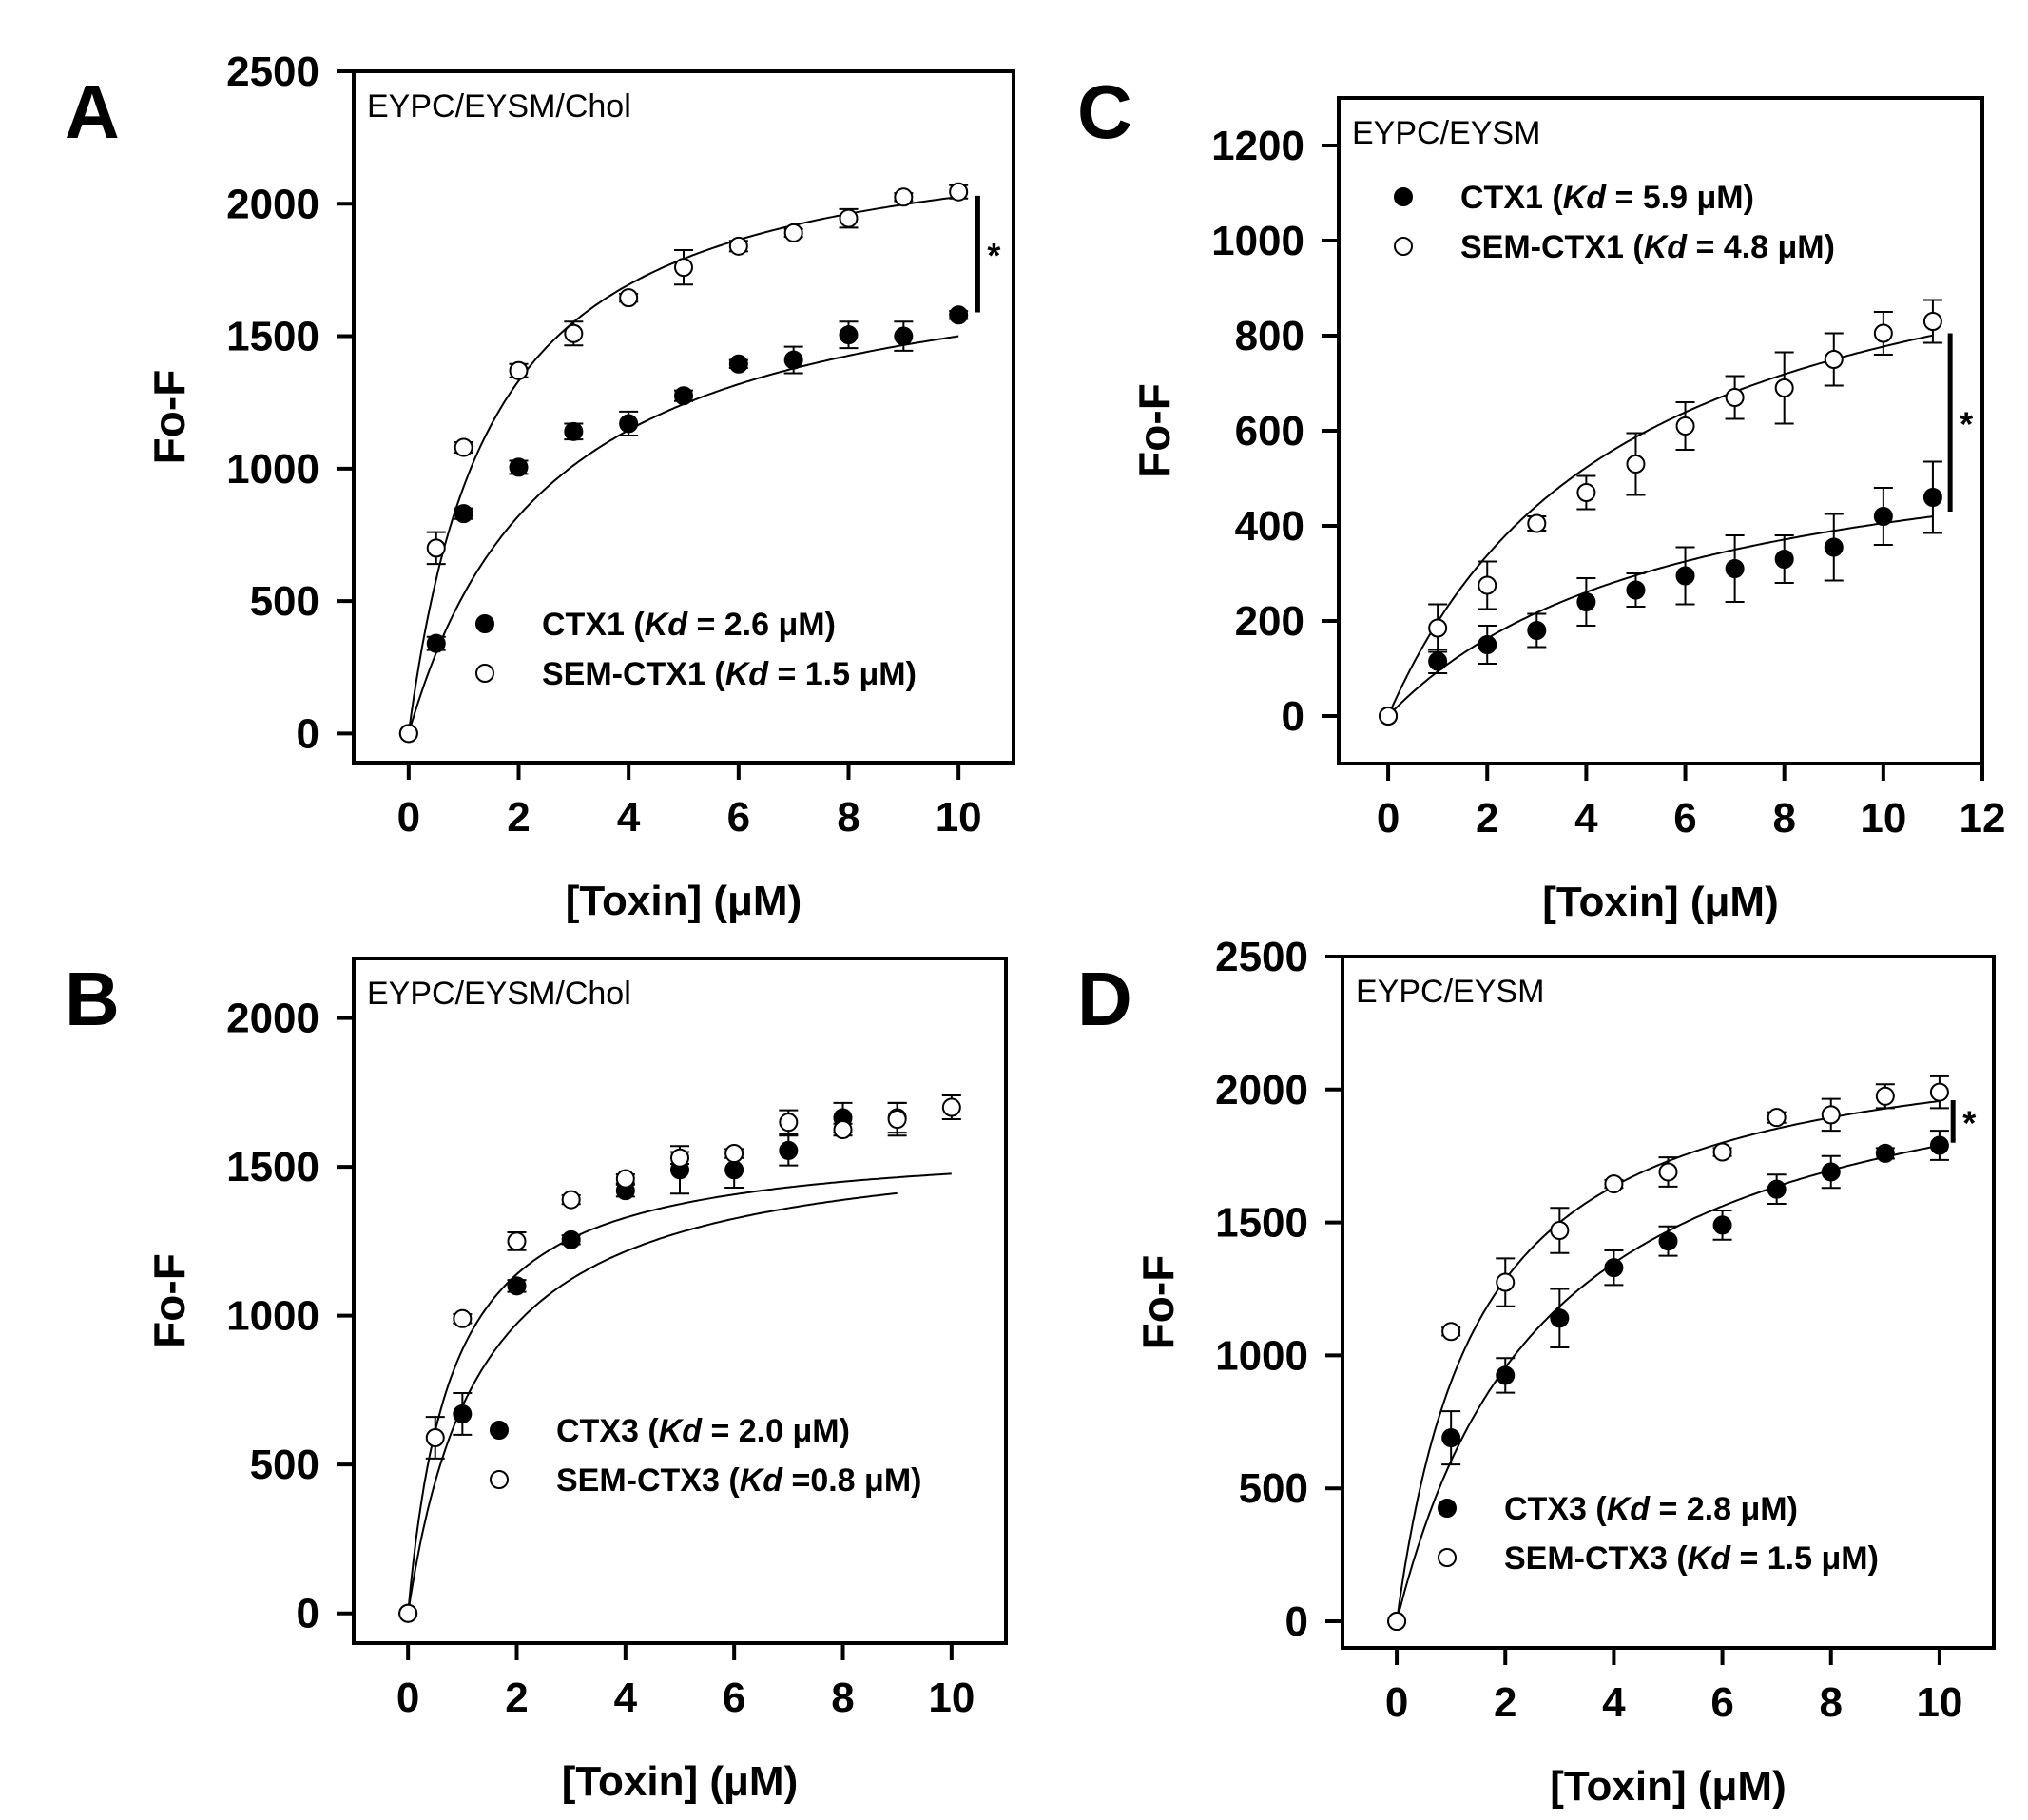 The image size is (2028, 1820). What do you see at coordinates (1651, 1509) in the screenshot?
I see `legend-entry: CTX3 (Kd = 2.8 μM)` at bounding box center [1651, 1509].